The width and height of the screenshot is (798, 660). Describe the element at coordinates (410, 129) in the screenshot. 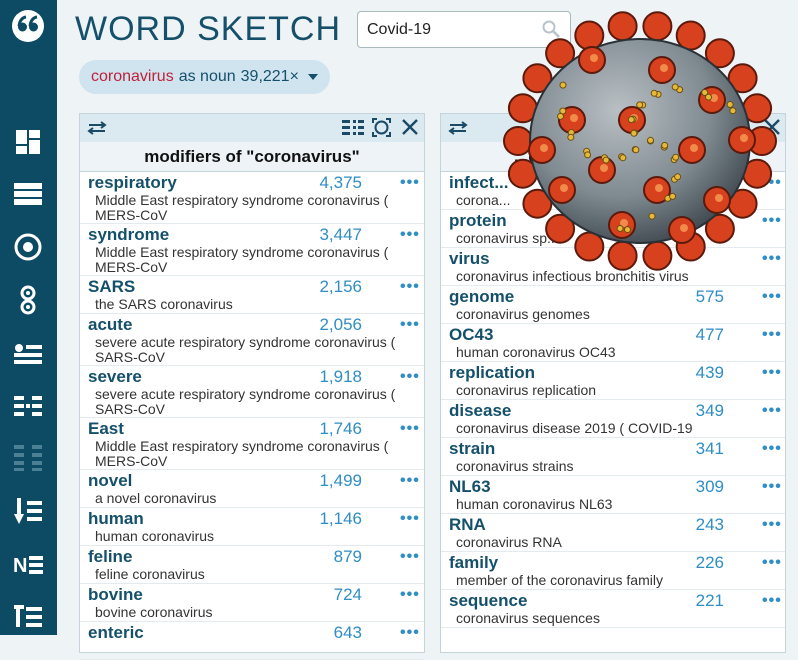

I see `close-icon` at that location.